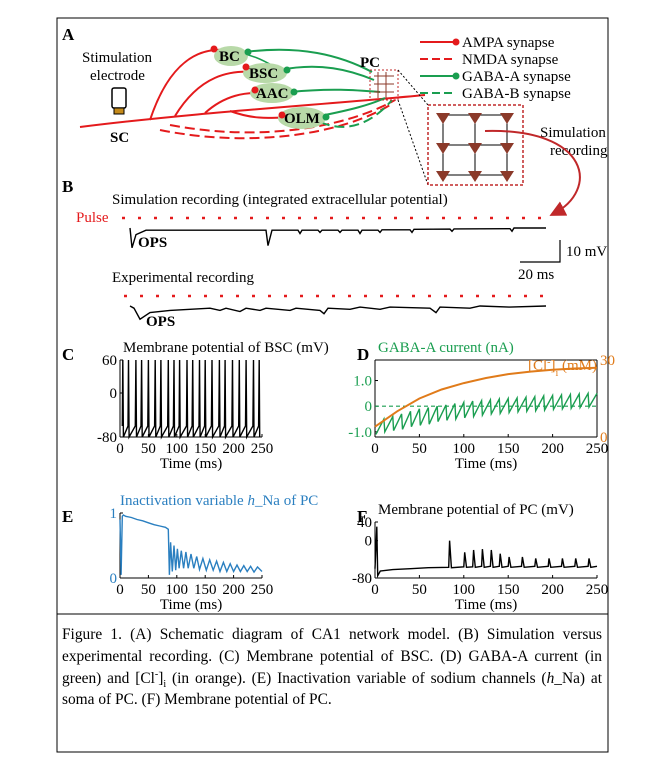  Describe the element at coordinates (161, 678) in the screenshot. I see `caption-text: ]` at that location.